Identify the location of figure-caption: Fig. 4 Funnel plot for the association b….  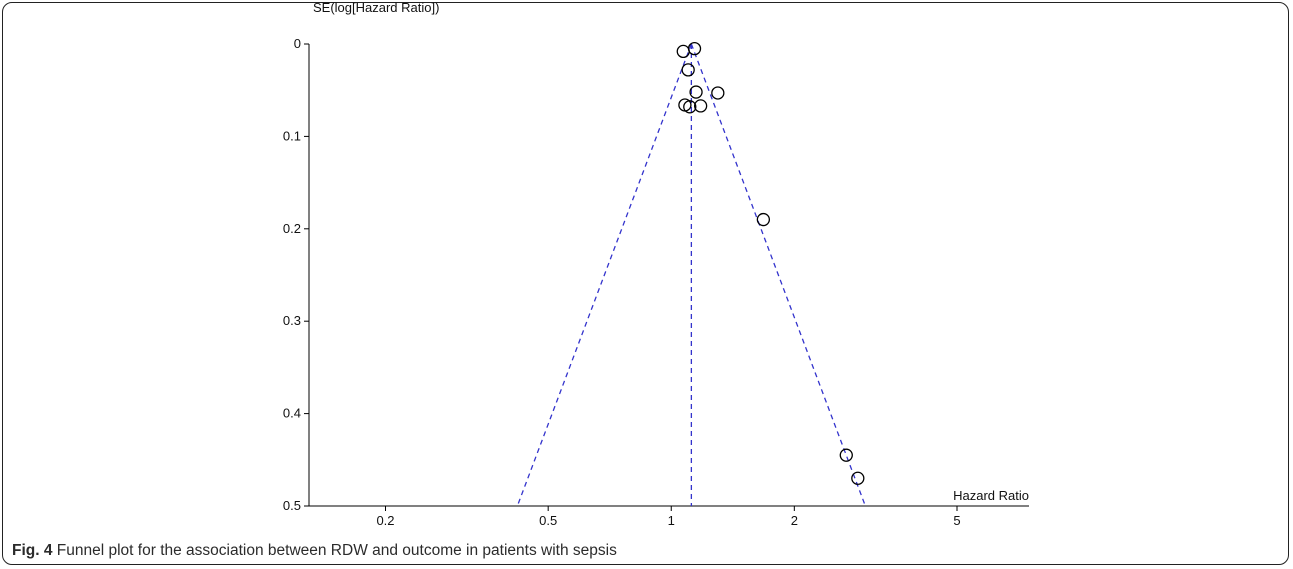
(314, 551).